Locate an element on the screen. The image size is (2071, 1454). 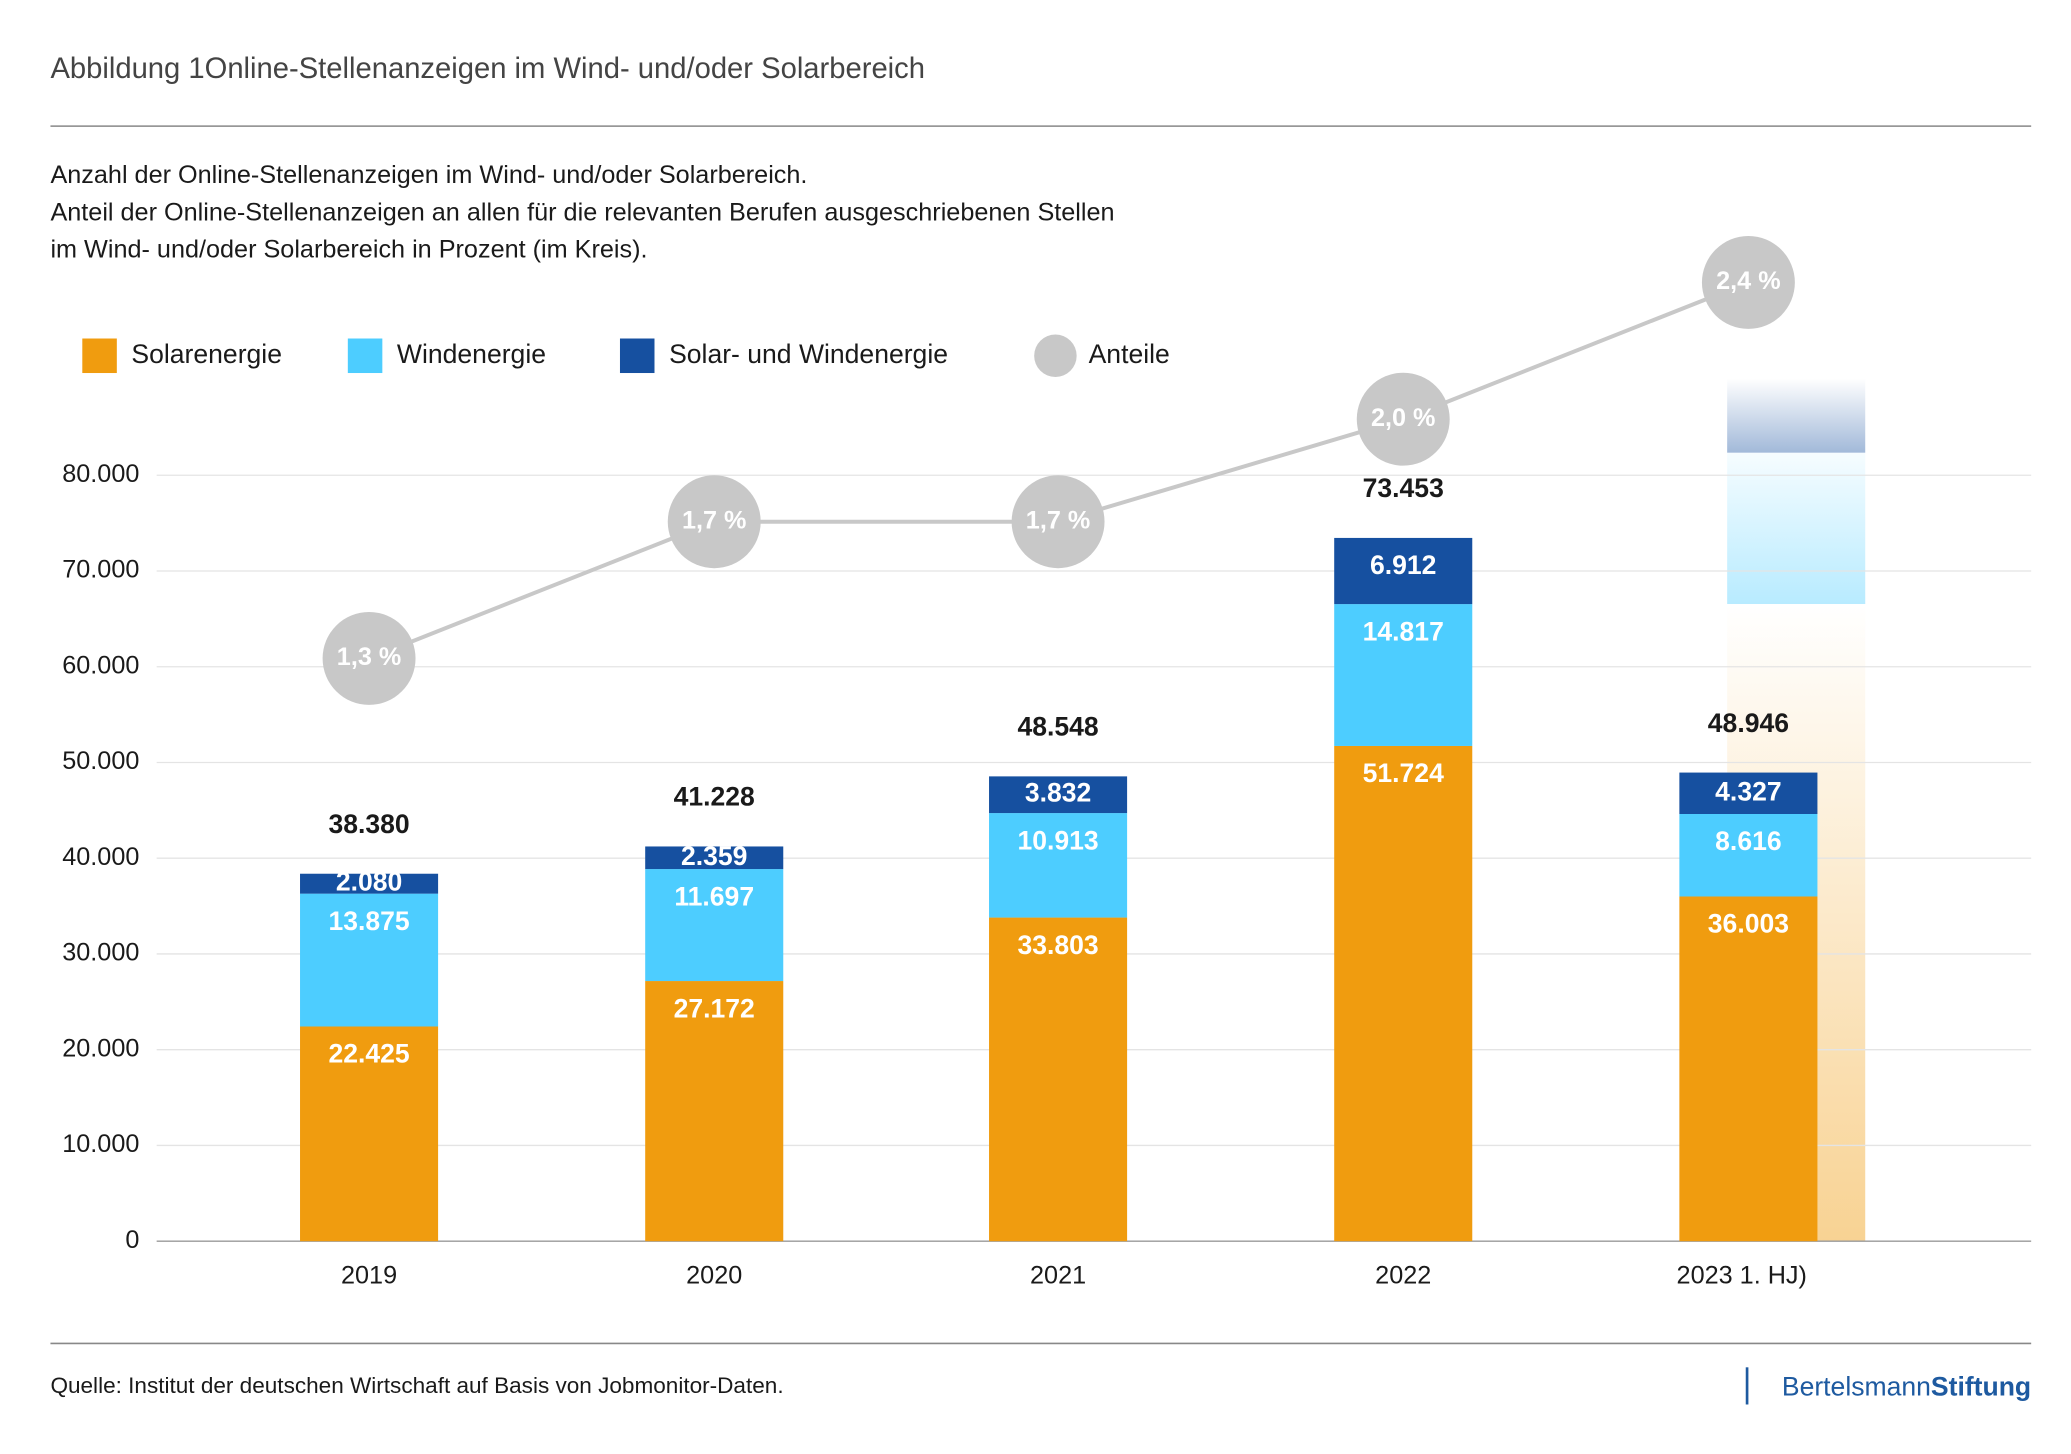
logo-part: Stiftung is located at coordinates (1981, 1387).